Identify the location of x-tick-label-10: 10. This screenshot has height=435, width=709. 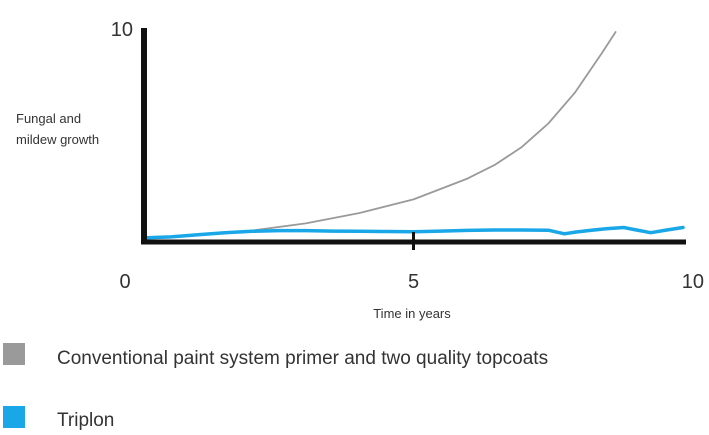
(693, 282).